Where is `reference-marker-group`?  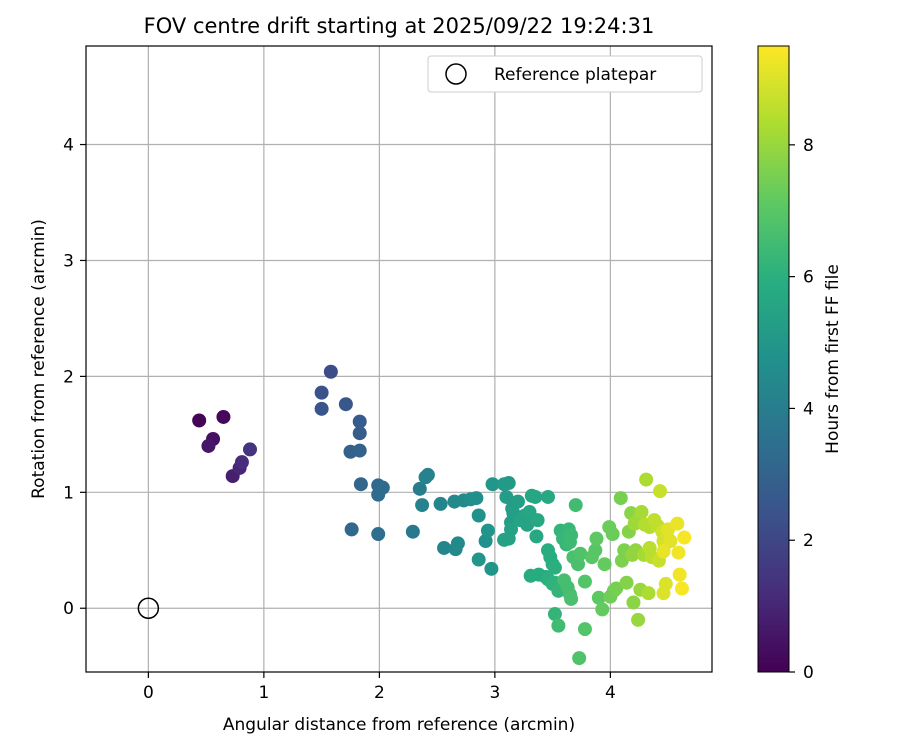 reference-marker-group is located at coordinates (148, 608).